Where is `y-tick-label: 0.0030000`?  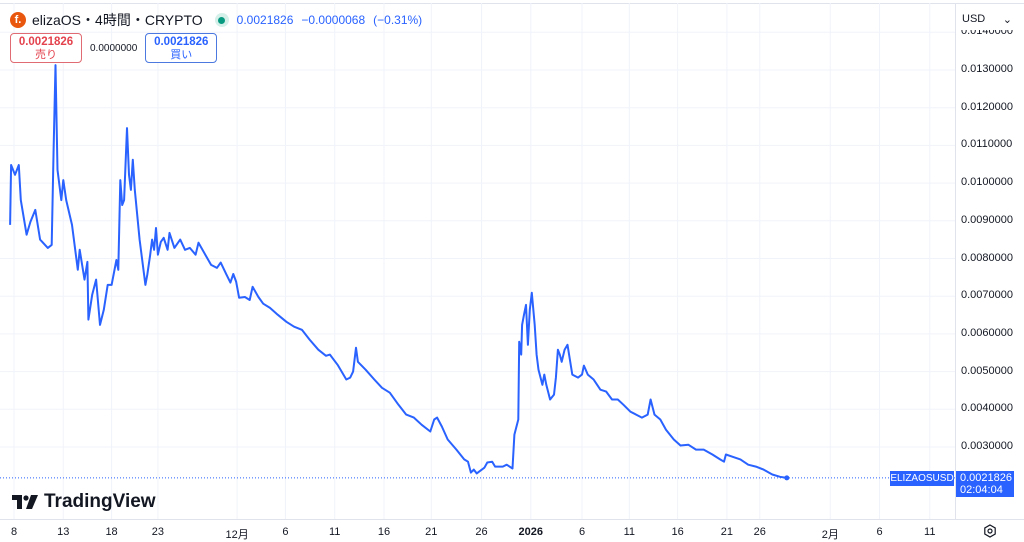 y-tick-label: 0.0030000 is located at coordinates (987, 446).